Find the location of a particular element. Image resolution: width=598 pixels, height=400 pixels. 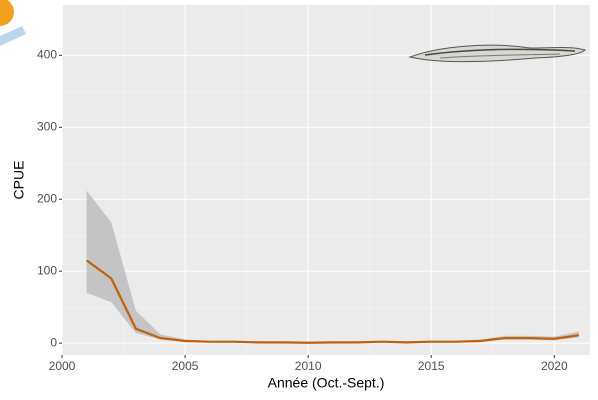

x-tick-label: 2015 is located at coordinates (431, 366).